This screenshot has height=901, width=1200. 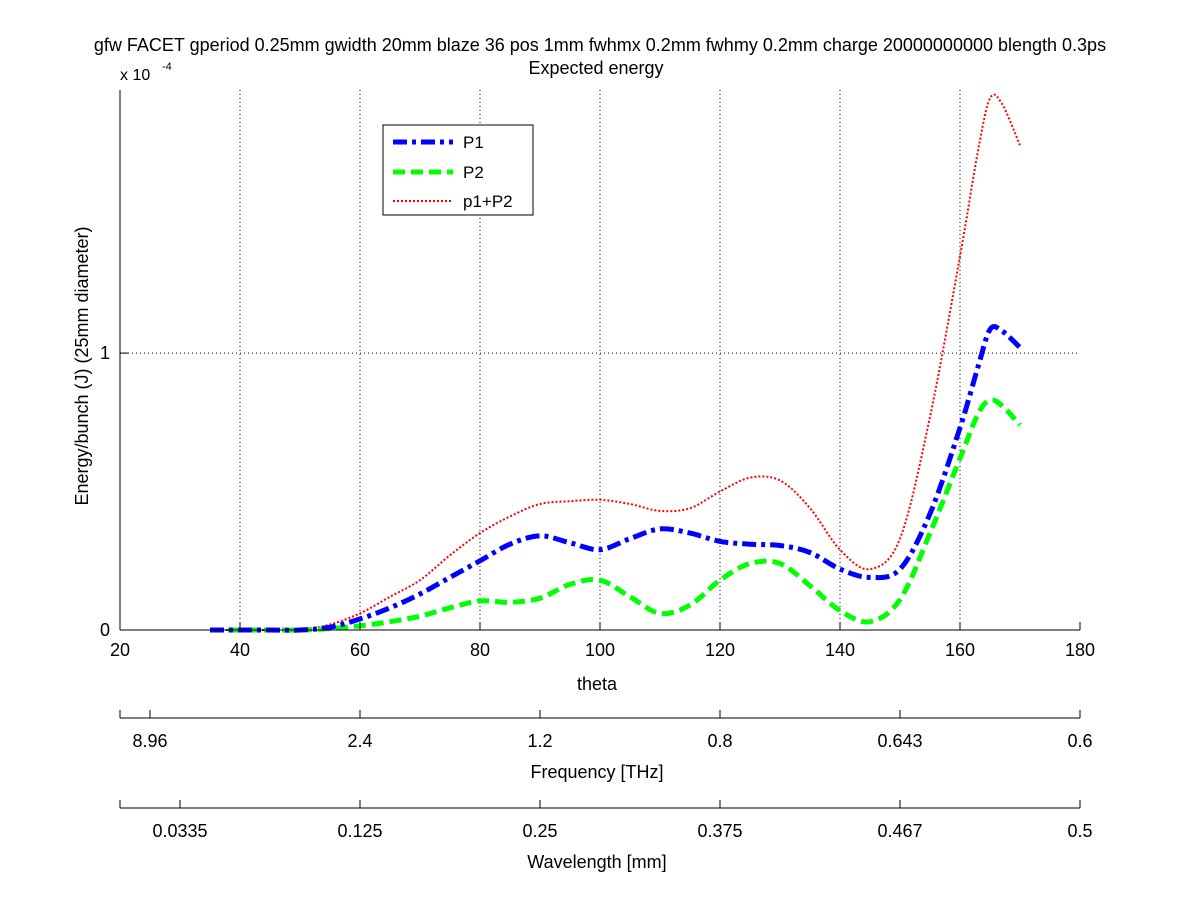 What do you see at coordinates (840, 650) in the screenshot?
I see `x-tick-label-6: 140` at bounding box center [840, 650].